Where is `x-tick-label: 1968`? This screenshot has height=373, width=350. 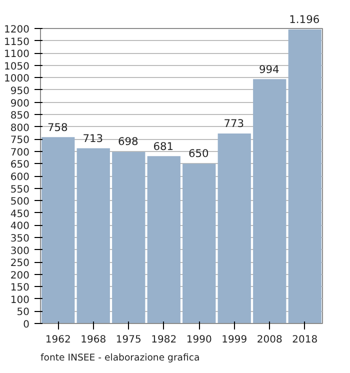
x-tick-label: 1968 is located at coordinates (93, 340).